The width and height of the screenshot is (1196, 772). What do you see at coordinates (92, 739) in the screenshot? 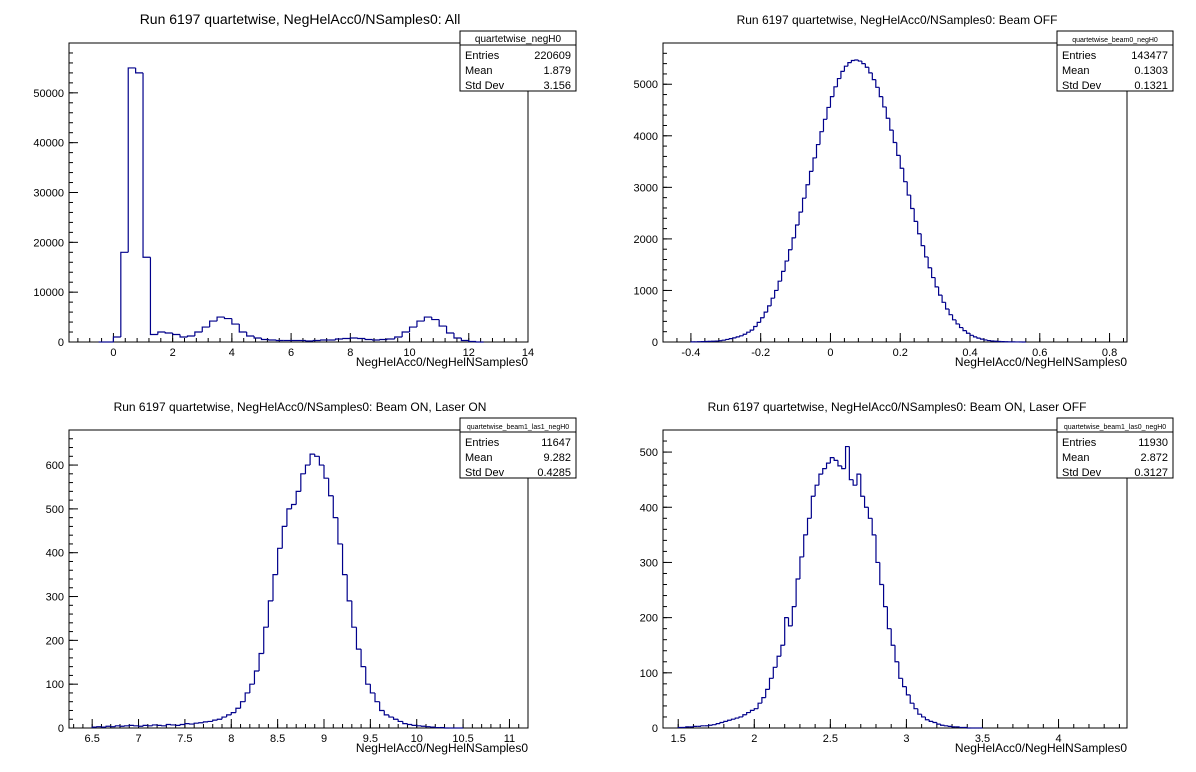
I see `chart3-x-tick-label: 6.5` at bounding box center [92, 739].